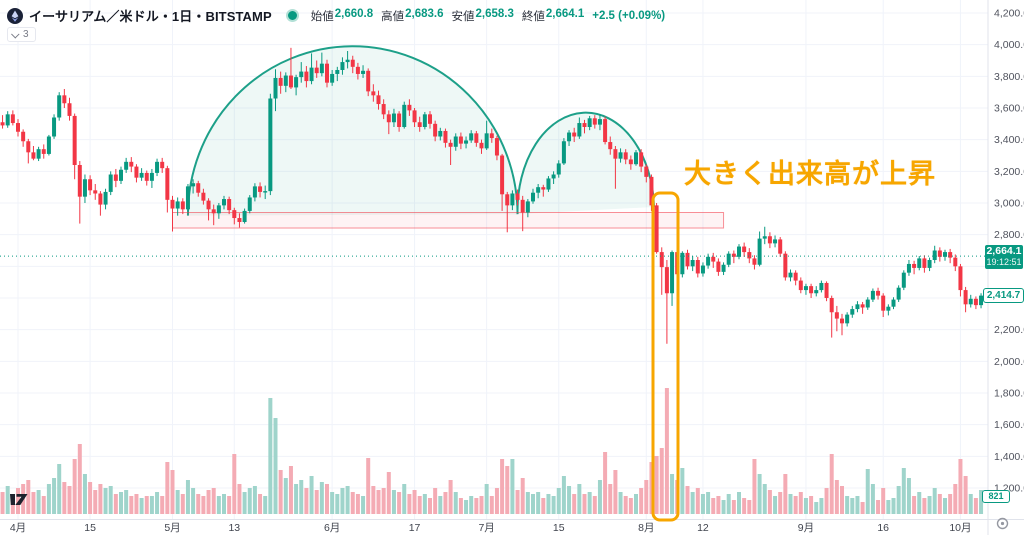 Image resolution: width=1024 pixels, height=535 pixels. What do you see at coordinates (883, 528) in the screenshot?
I see `time-tick-label: 16` at bounding box center [883, 528].